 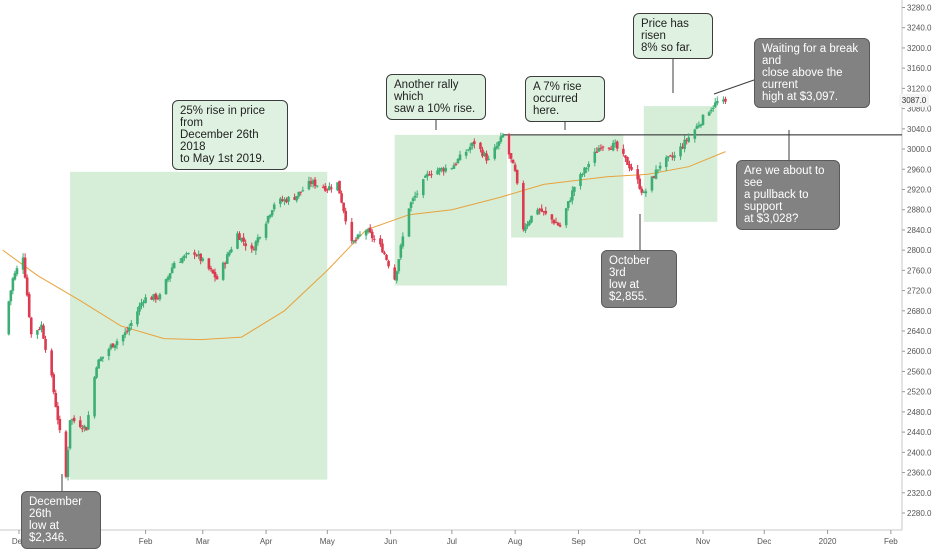 I want to click on y-tick-label: 2680.0, so click(x=919, y=311).